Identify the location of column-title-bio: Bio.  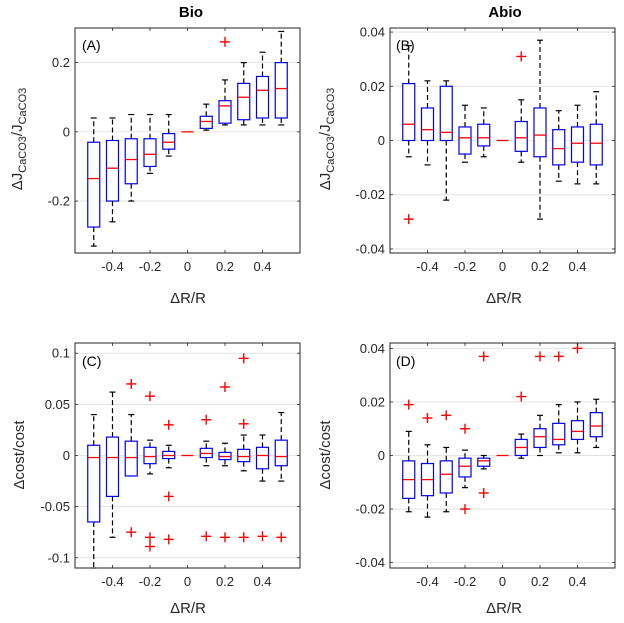
(191, 12).